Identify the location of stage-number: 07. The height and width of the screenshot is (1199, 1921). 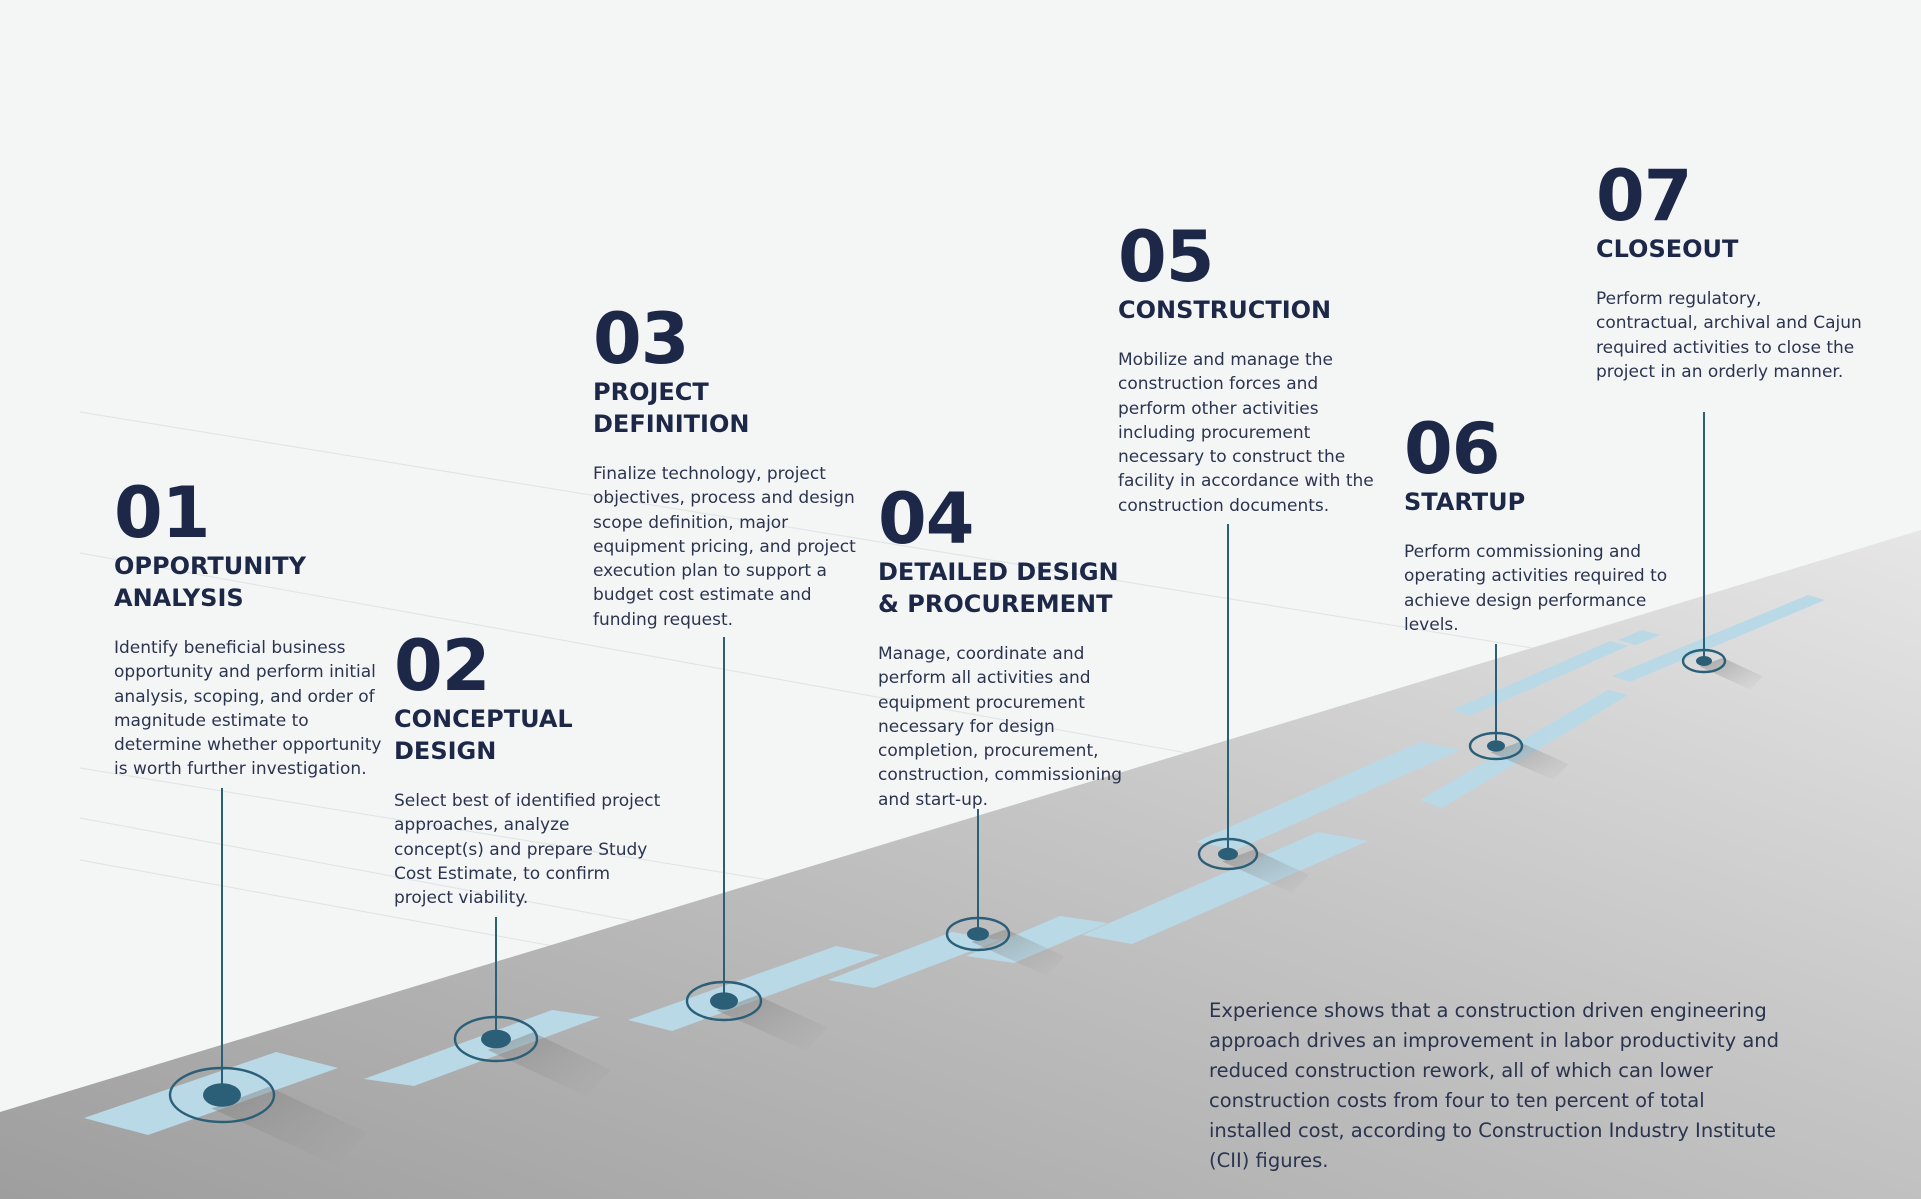
(1644, 196).